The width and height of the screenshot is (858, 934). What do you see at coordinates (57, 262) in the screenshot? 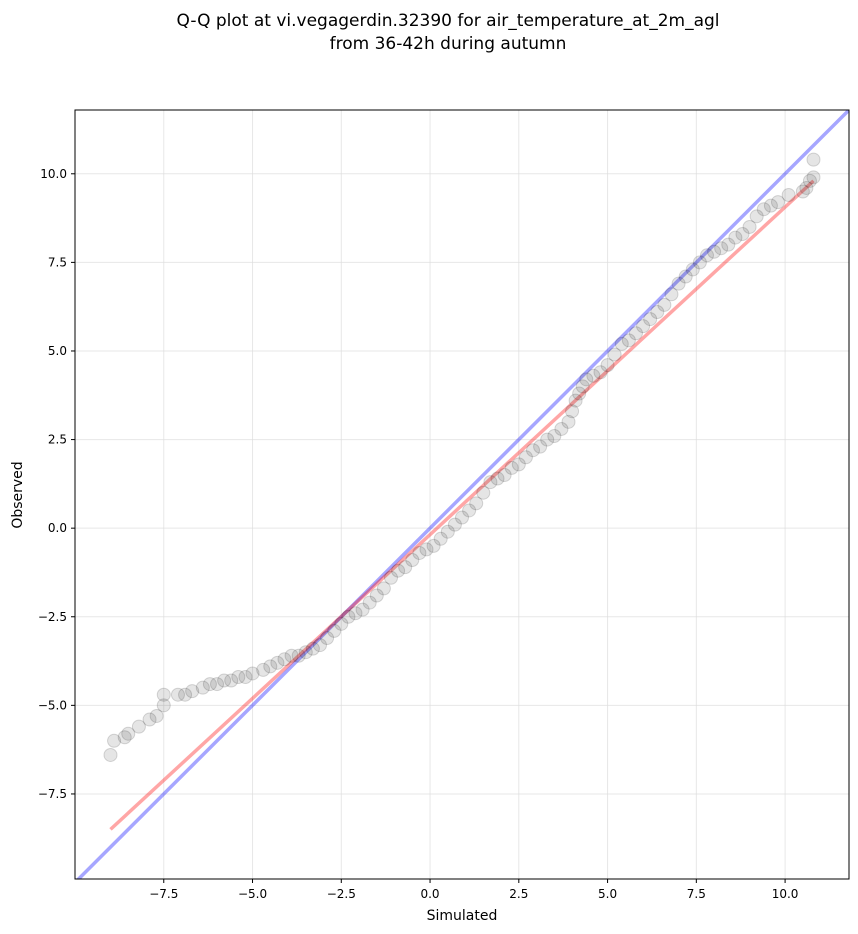
I see `y-tick-label: 7.5` at bounding box center [57, 262].